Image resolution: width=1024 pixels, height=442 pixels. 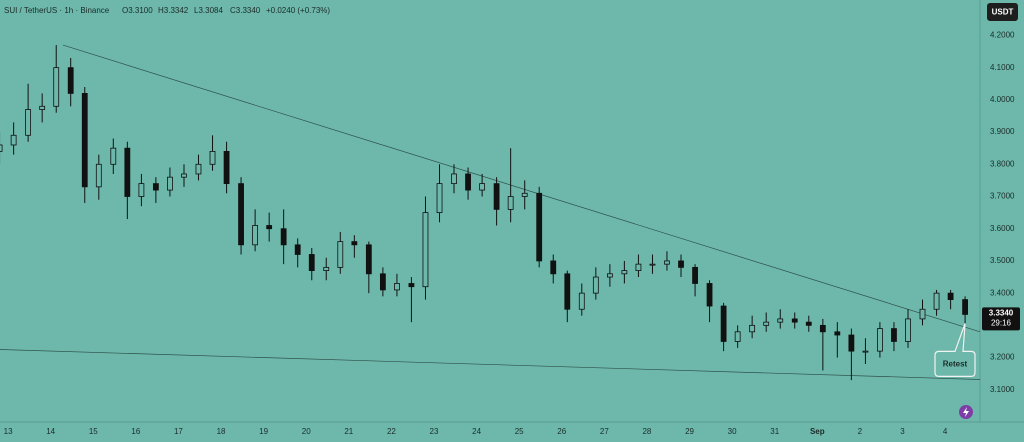 I want to click on x-tick-label: 29, so click(x=689, y=431).